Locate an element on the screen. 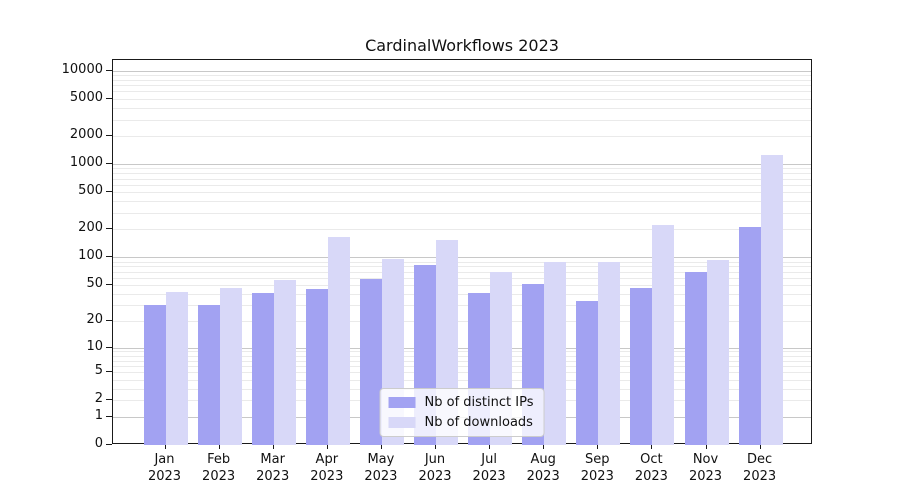  bar-downloads-feb is located at coordinates (230, 366).